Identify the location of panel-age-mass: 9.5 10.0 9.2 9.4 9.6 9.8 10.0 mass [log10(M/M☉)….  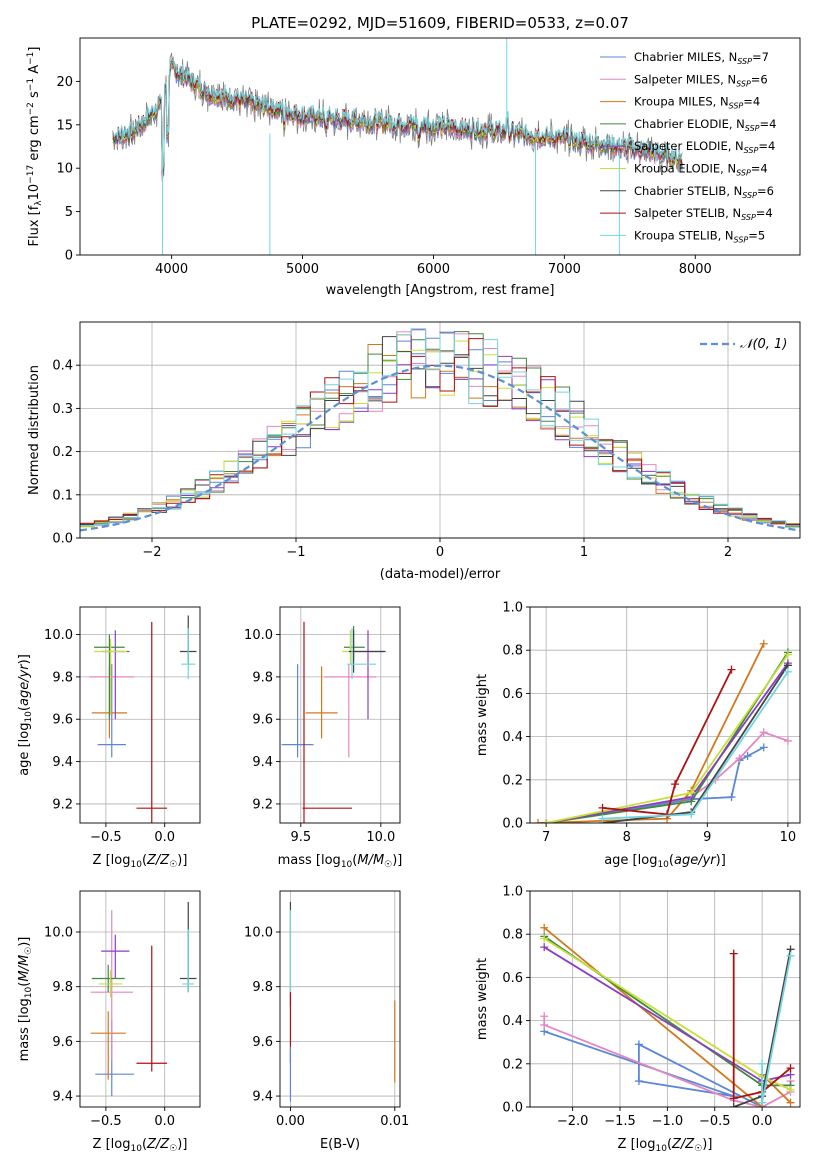
(323, 738).